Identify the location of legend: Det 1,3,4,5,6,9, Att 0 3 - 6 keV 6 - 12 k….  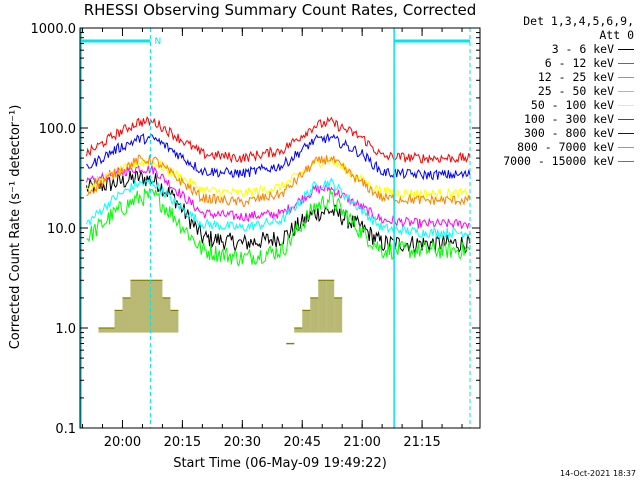
(560, 91).